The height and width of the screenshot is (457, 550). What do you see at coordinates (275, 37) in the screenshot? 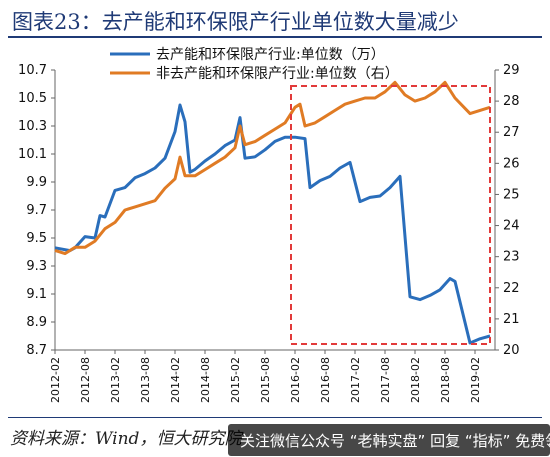
I see `title-divider` at bounding box center [275, 37].